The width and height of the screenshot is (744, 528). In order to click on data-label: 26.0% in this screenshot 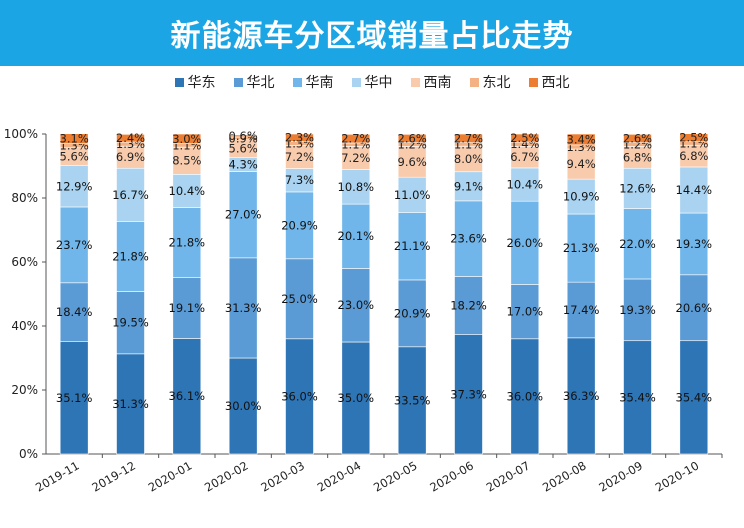, I will do `click(525, 243)`.